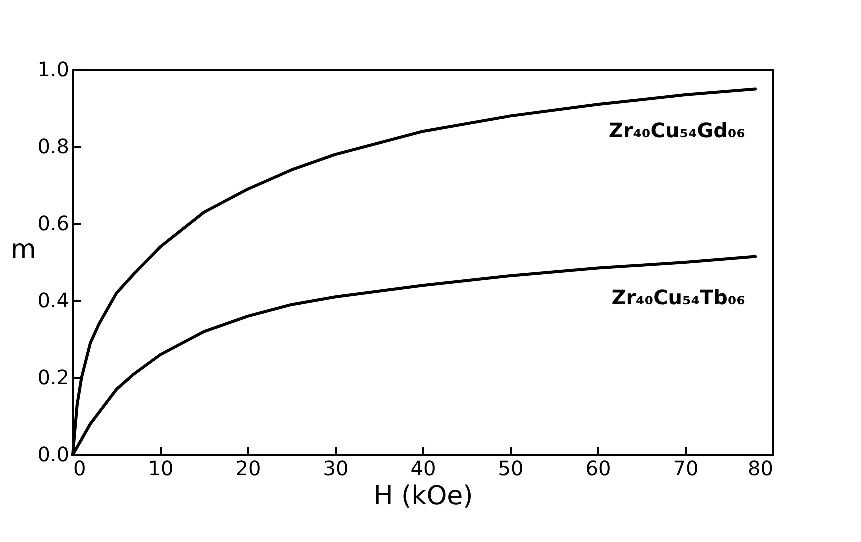  What do you see at coordinates (424, 497) in the screenshot?
I see `x-axis-title: H (kOe)` at bounding box center [424, 497].